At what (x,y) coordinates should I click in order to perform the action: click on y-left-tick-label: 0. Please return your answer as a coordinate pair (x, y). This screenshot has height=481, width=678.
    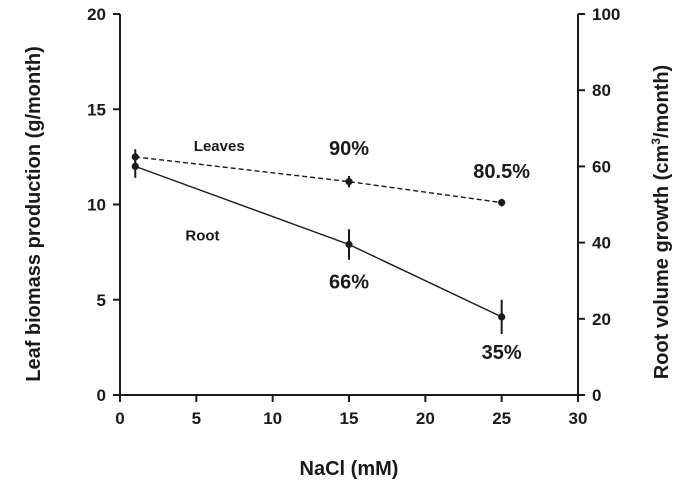
    Looking at the image, I should click on (101, 395).